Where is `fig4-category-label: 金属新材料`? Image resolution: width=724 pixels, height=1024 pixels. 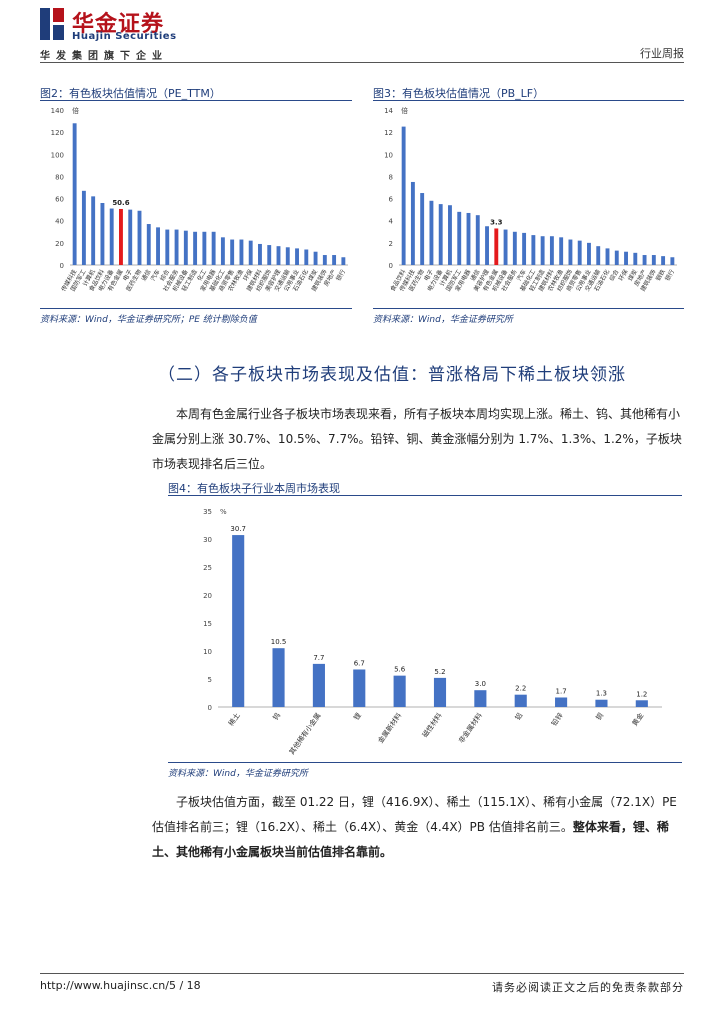 fig4-category-label: 金属新材料 is located at coordinates (389, 728).